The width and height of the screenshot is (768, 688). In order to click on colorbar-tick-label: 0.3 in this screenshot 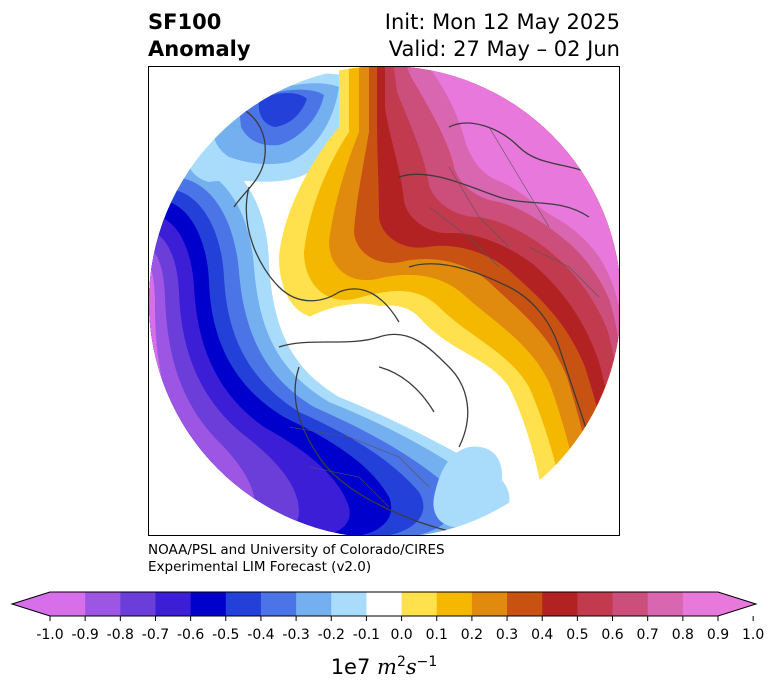, I will do `click(507, 635)`.